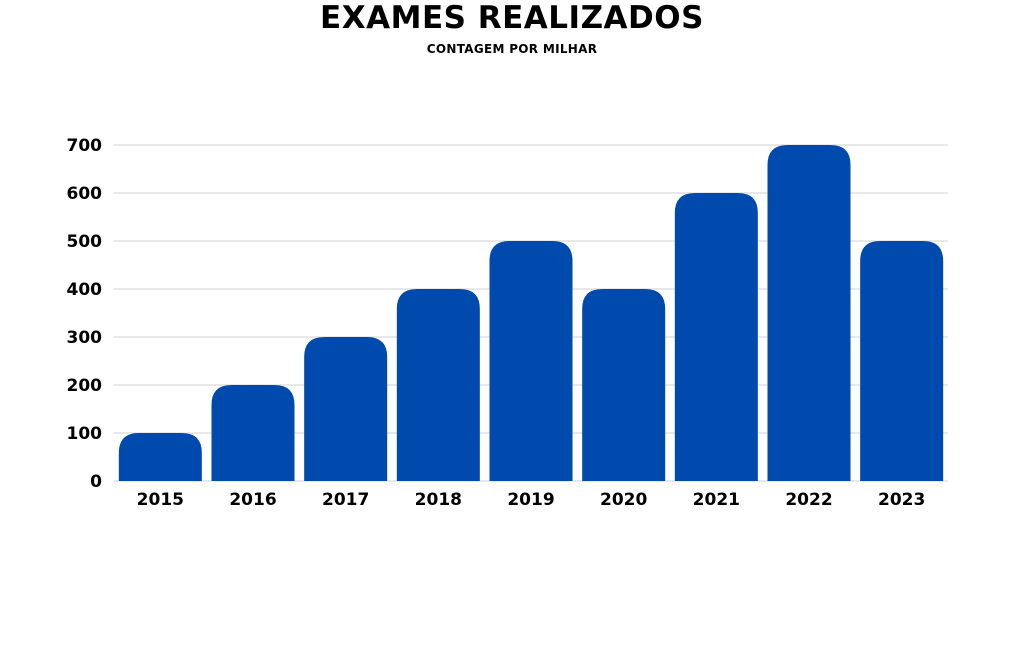 This screenshot has width=1024, height=650. What do you see at coordinates (85, 242) in the screenshot?
I see `y-tick-label: 500` at bounding box center [85, 242].